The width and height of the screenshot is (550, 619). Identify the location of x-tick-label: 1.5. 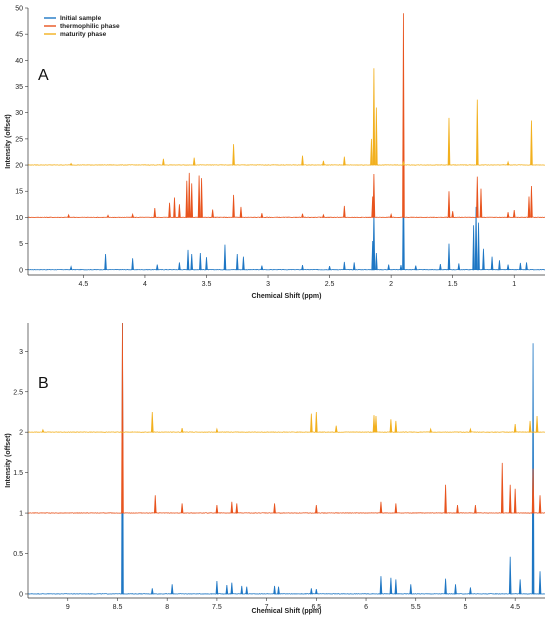
(453, 284).